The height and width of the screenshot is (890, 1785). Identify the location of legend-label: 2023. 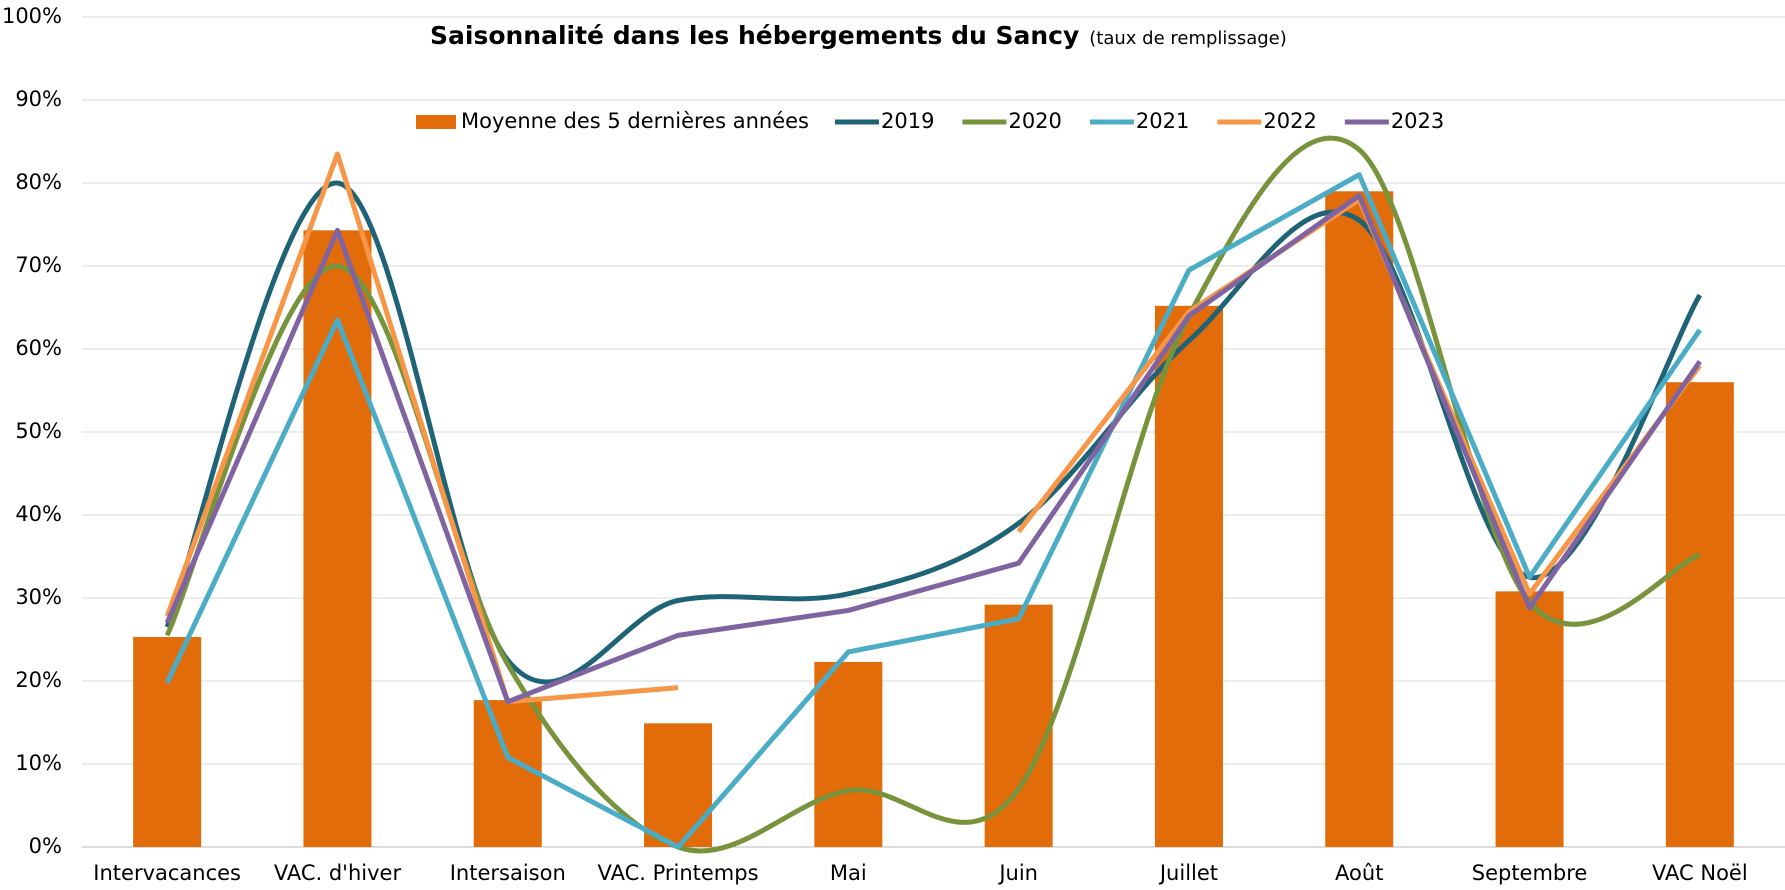
(1417, 121).